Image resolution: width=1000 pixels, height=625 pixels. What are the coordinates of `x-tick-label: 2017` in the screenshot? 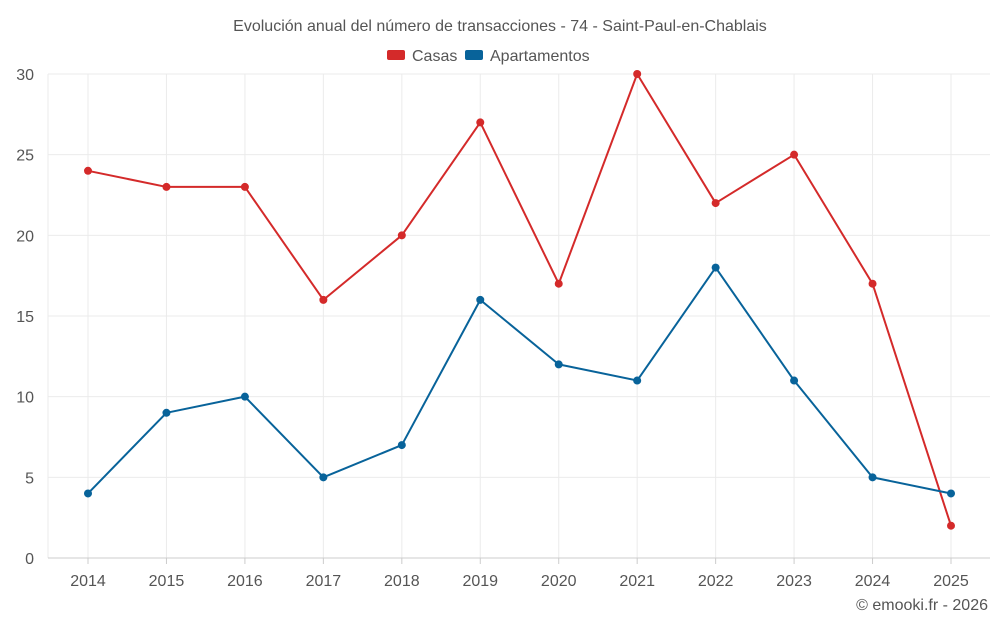 It's located at (324, 581).